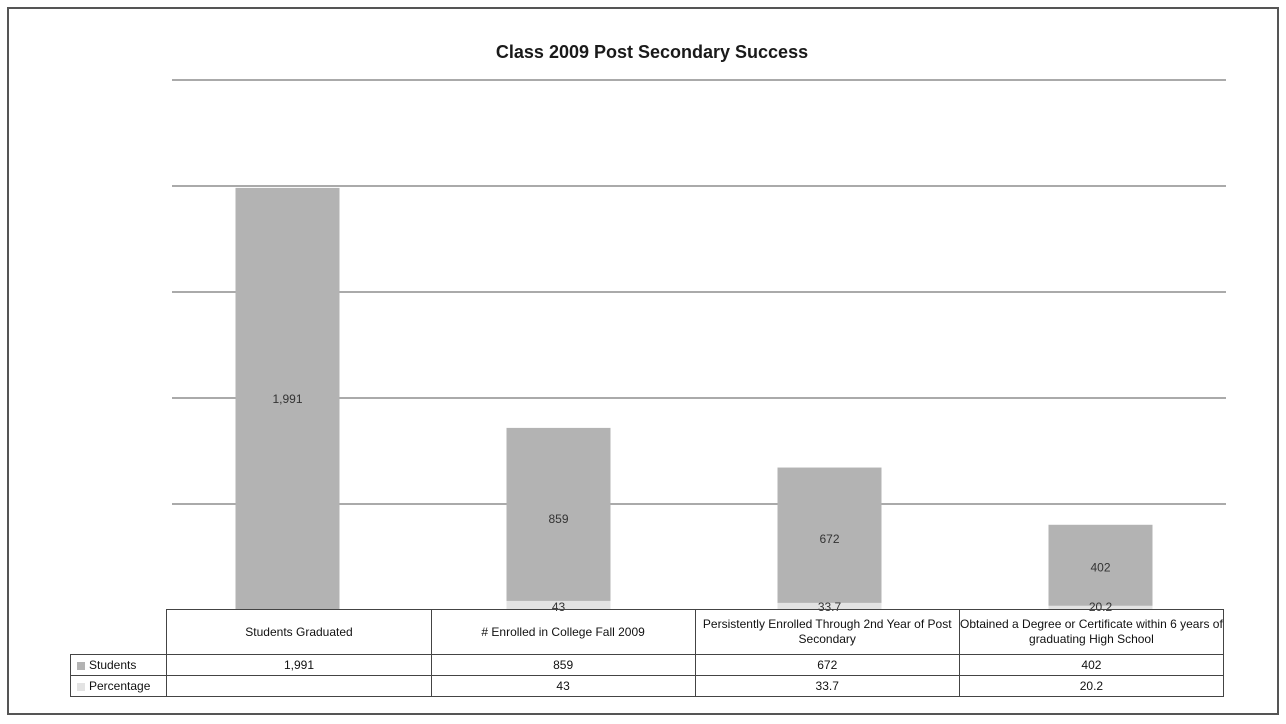 Image resolution: width=1286 pixels, height=724 pixels. Describe the element at coordinates (563, 632) in the screenshot. I see `category-header: # Enrolled in College Fall 2009` at that location.